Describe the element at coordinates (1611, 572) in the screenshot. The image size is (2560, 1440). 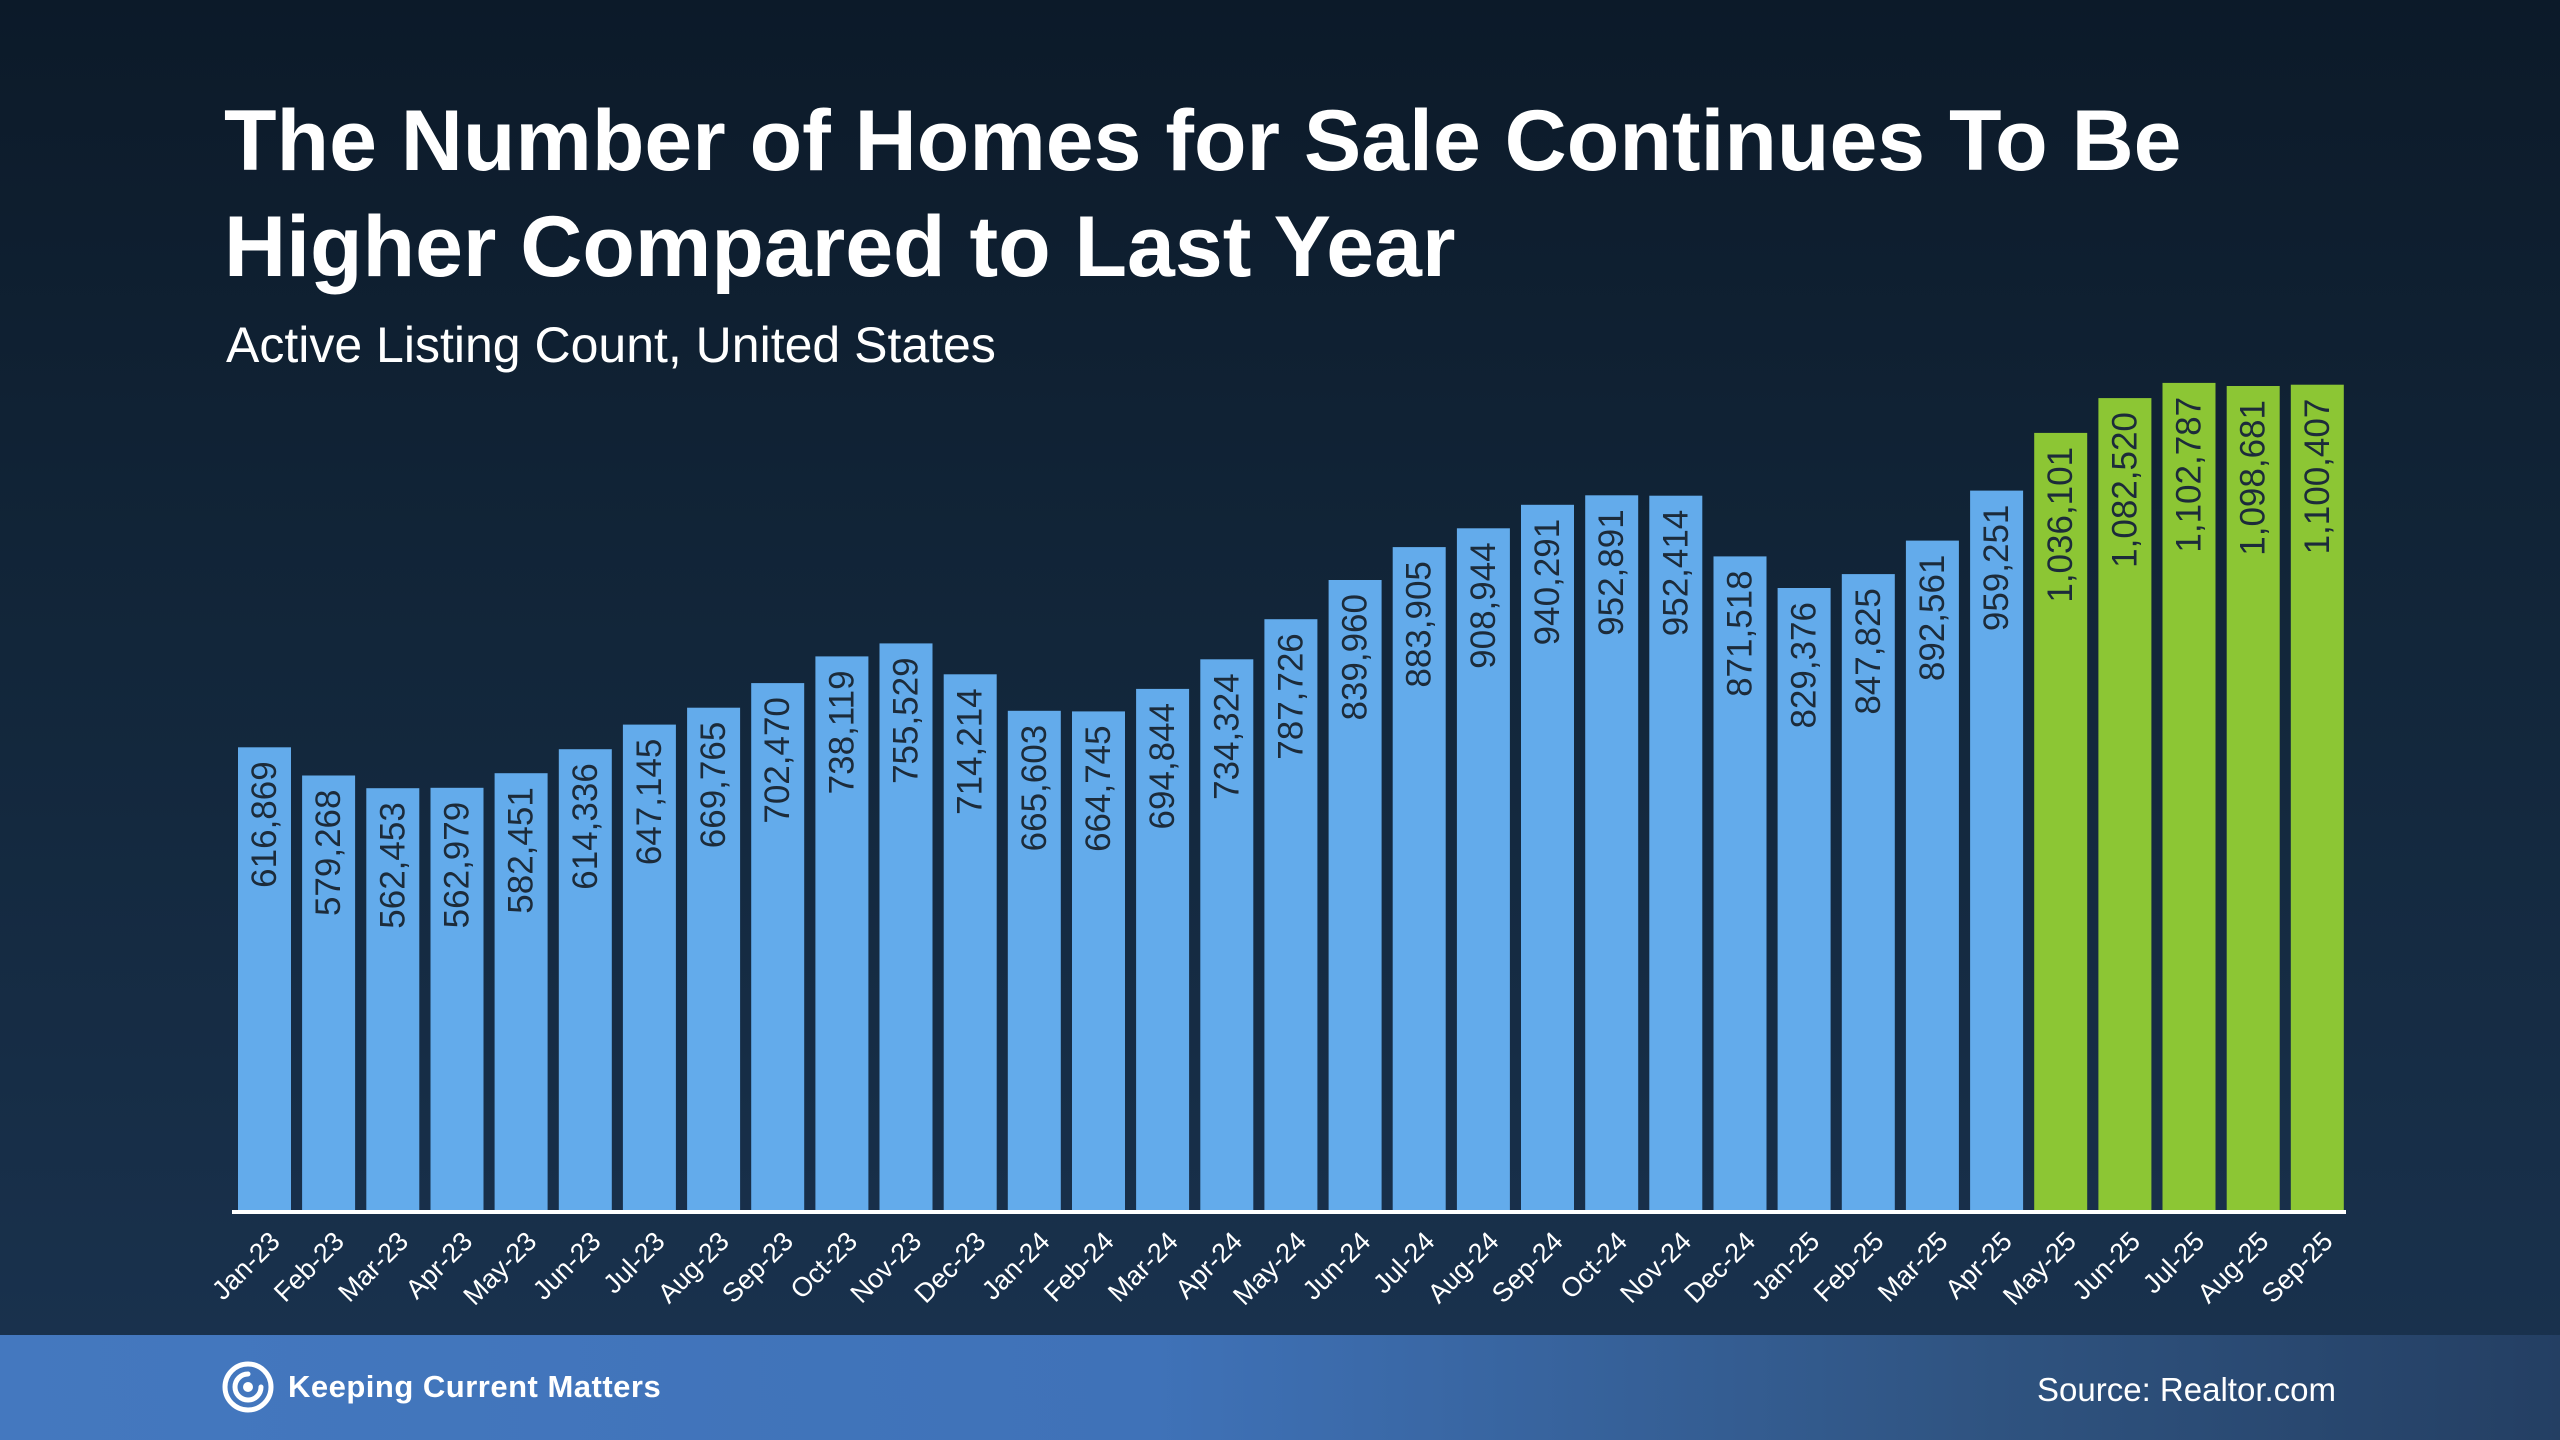
I see `value-label-oct-24: 952,891` at that location.